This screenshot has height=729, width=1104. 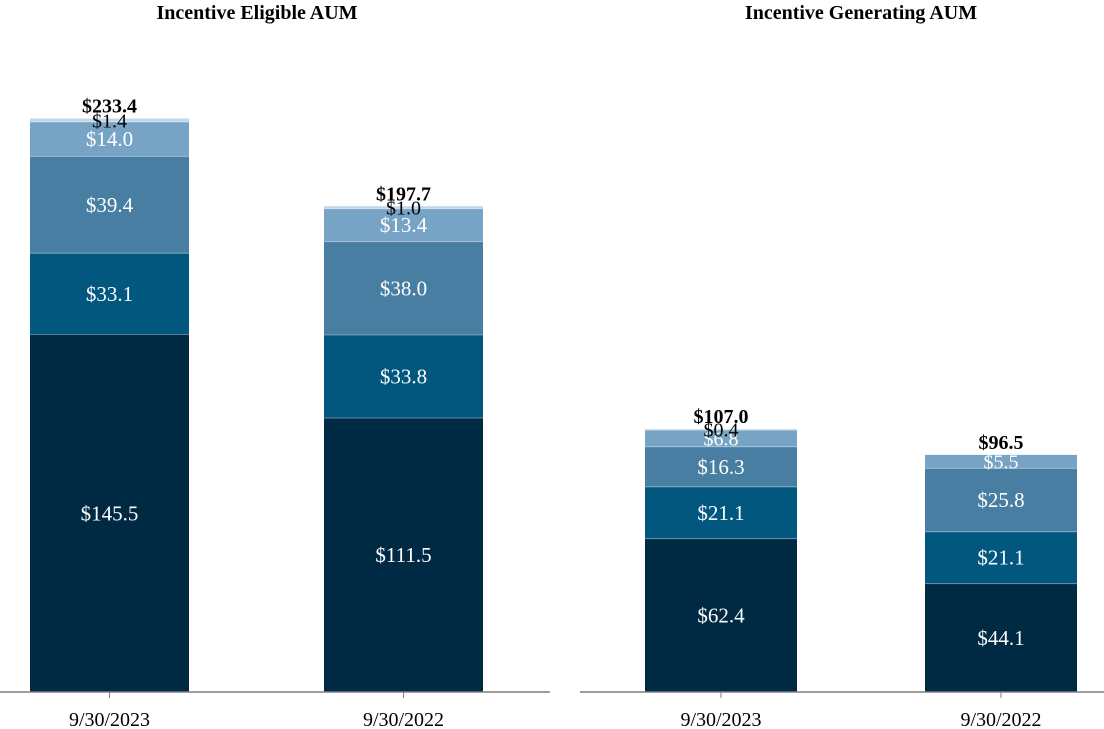 I want to click on data-label: $33.1, so click(x=109, y=294).